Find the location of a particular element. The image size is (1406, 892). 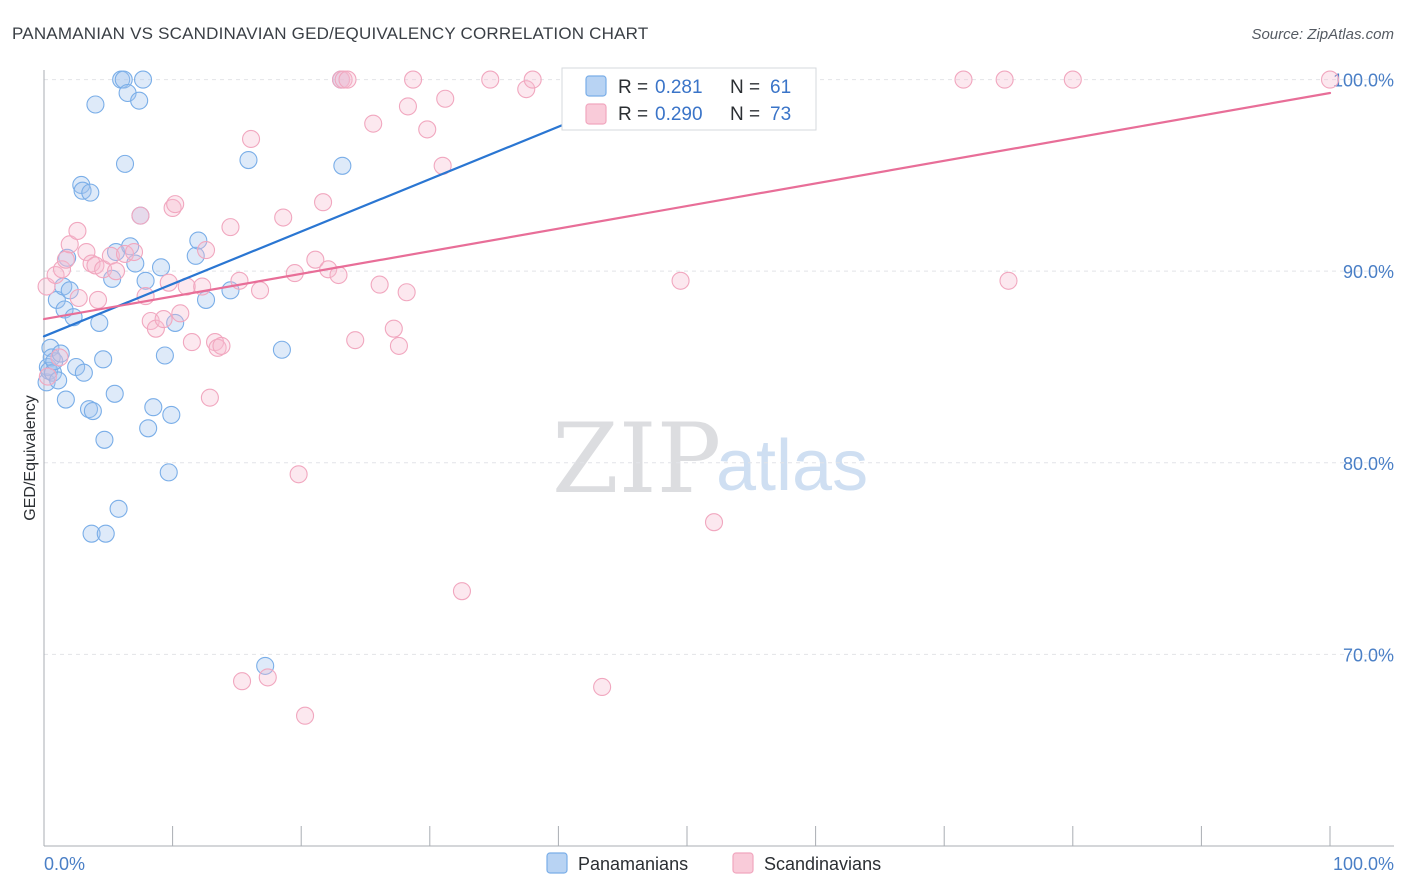

bottom-legend: Panamanians Scandinavians is located at coordinates (713, 863).